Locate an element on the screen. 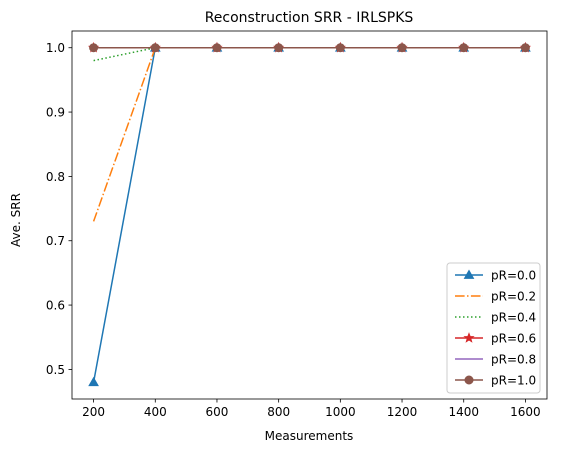  series-pR=1.0 is located at coordinates (309, 48).